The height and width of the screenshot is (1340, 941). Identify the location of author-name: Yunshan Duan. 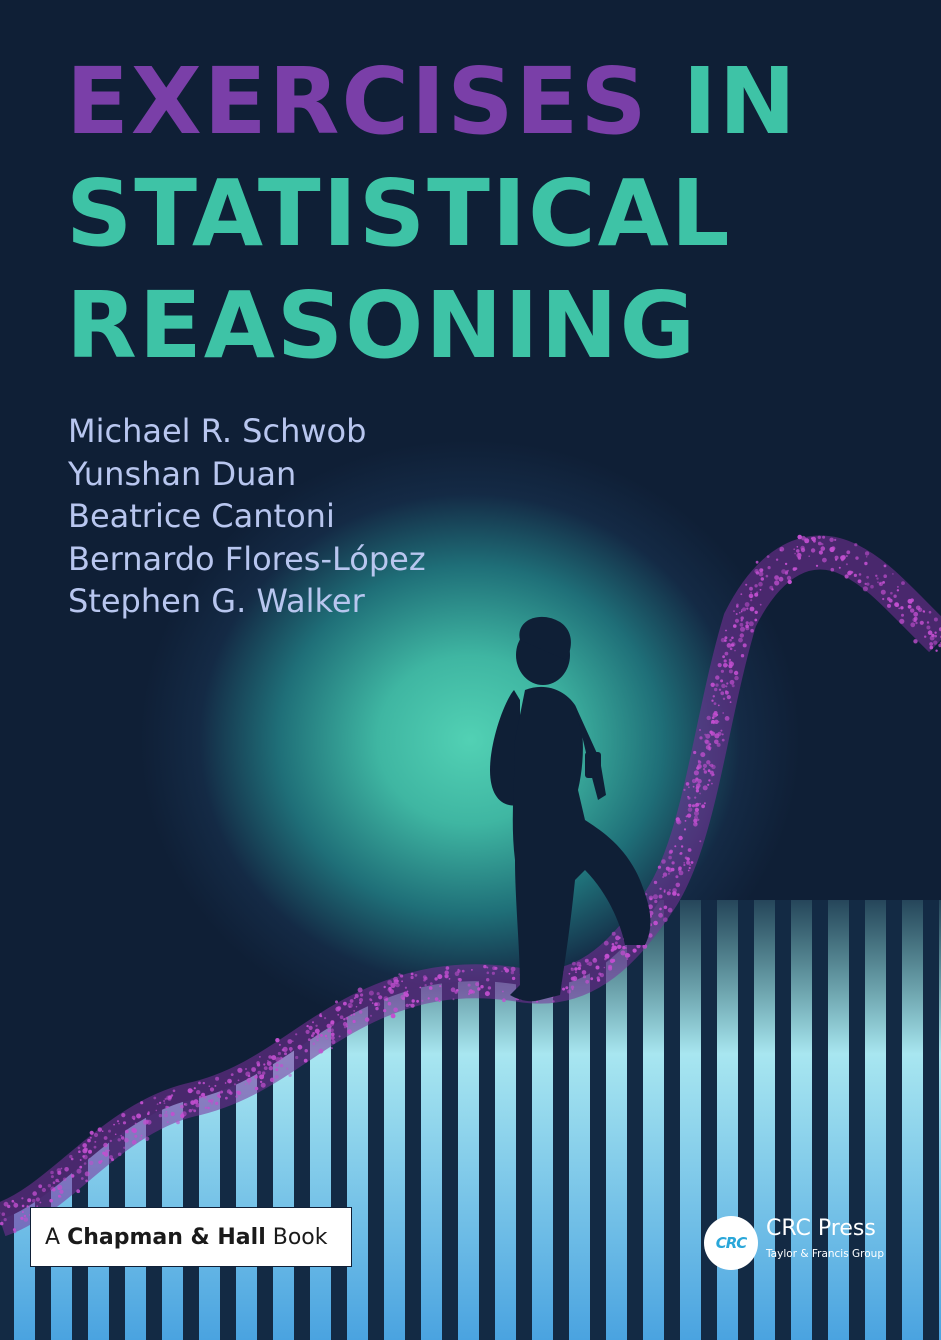
(182, 473).